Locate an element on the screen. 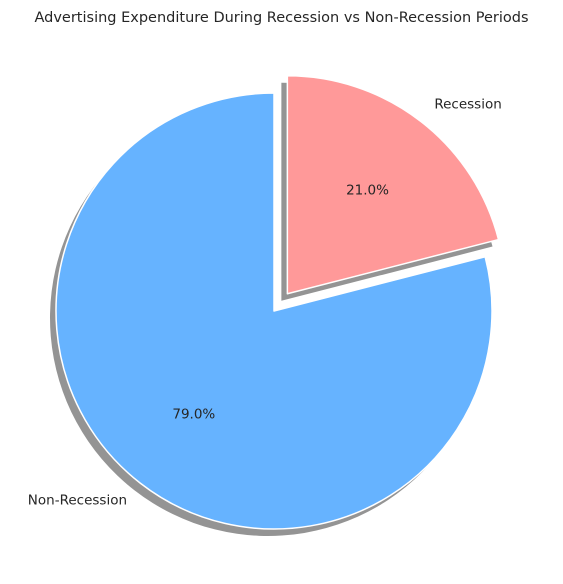 This screenshot has height=584, width=563. slice-label-recession: Recession is located at coordinates (467, 104).